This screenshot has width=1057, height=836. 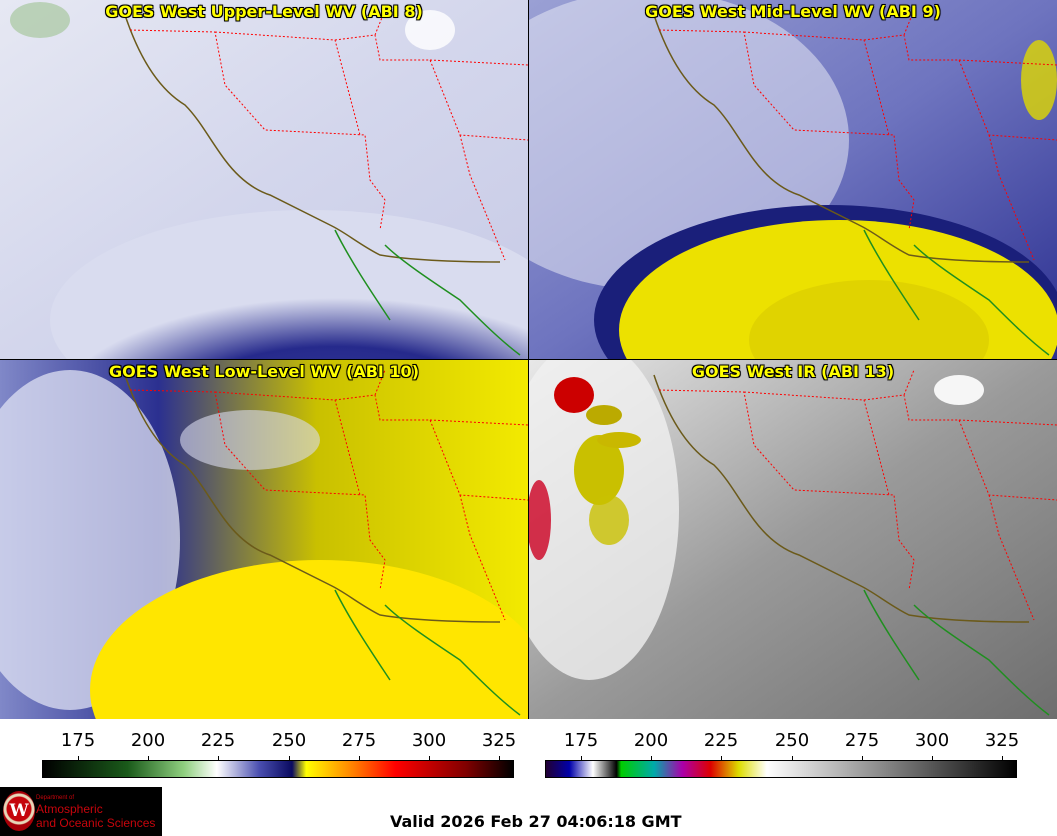 I want to click on logo-line-2: Atmospheric, so click(x=69, y=809).